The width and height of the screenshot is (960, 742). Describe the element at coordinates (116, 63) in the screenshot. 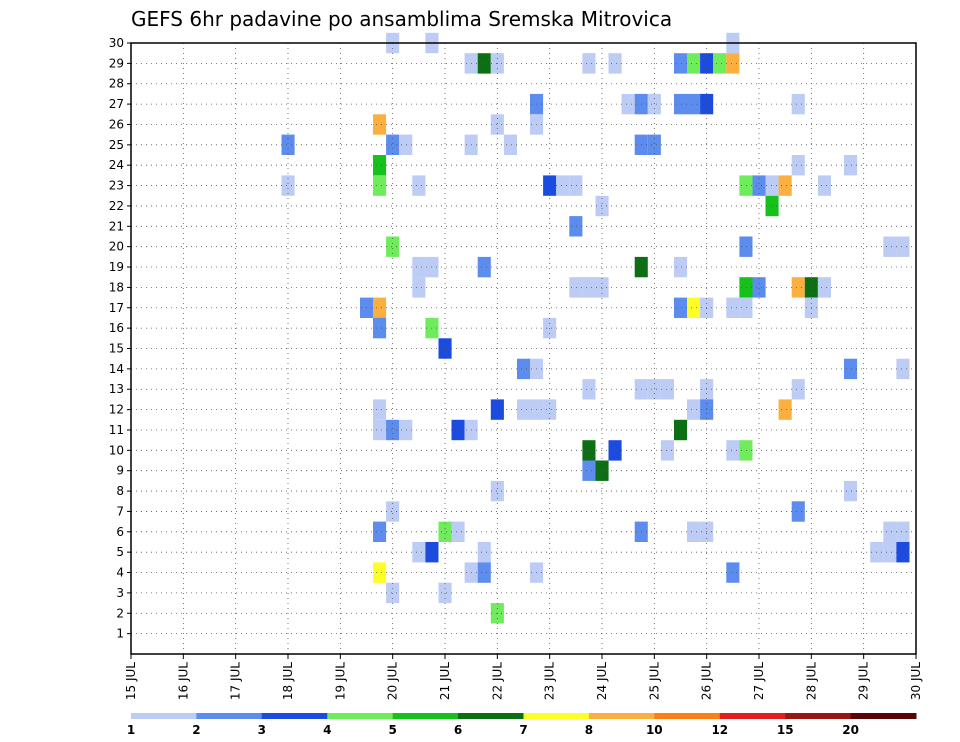

I see `y-tick-label: 29` at that location.